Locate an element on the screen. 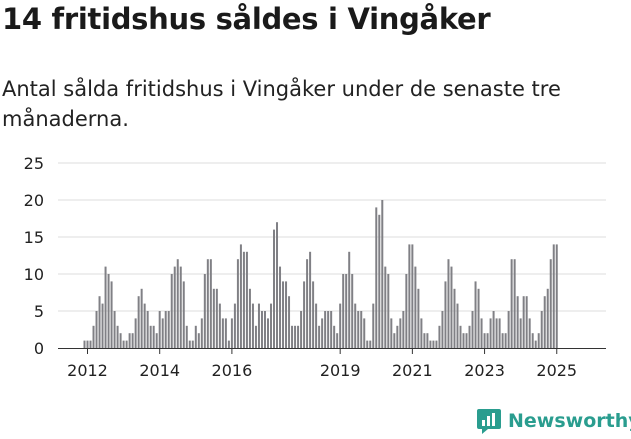 The width and height of the screenshot is (631, 439). x-tick-label: 2019 is located at coordinates (340, 370).